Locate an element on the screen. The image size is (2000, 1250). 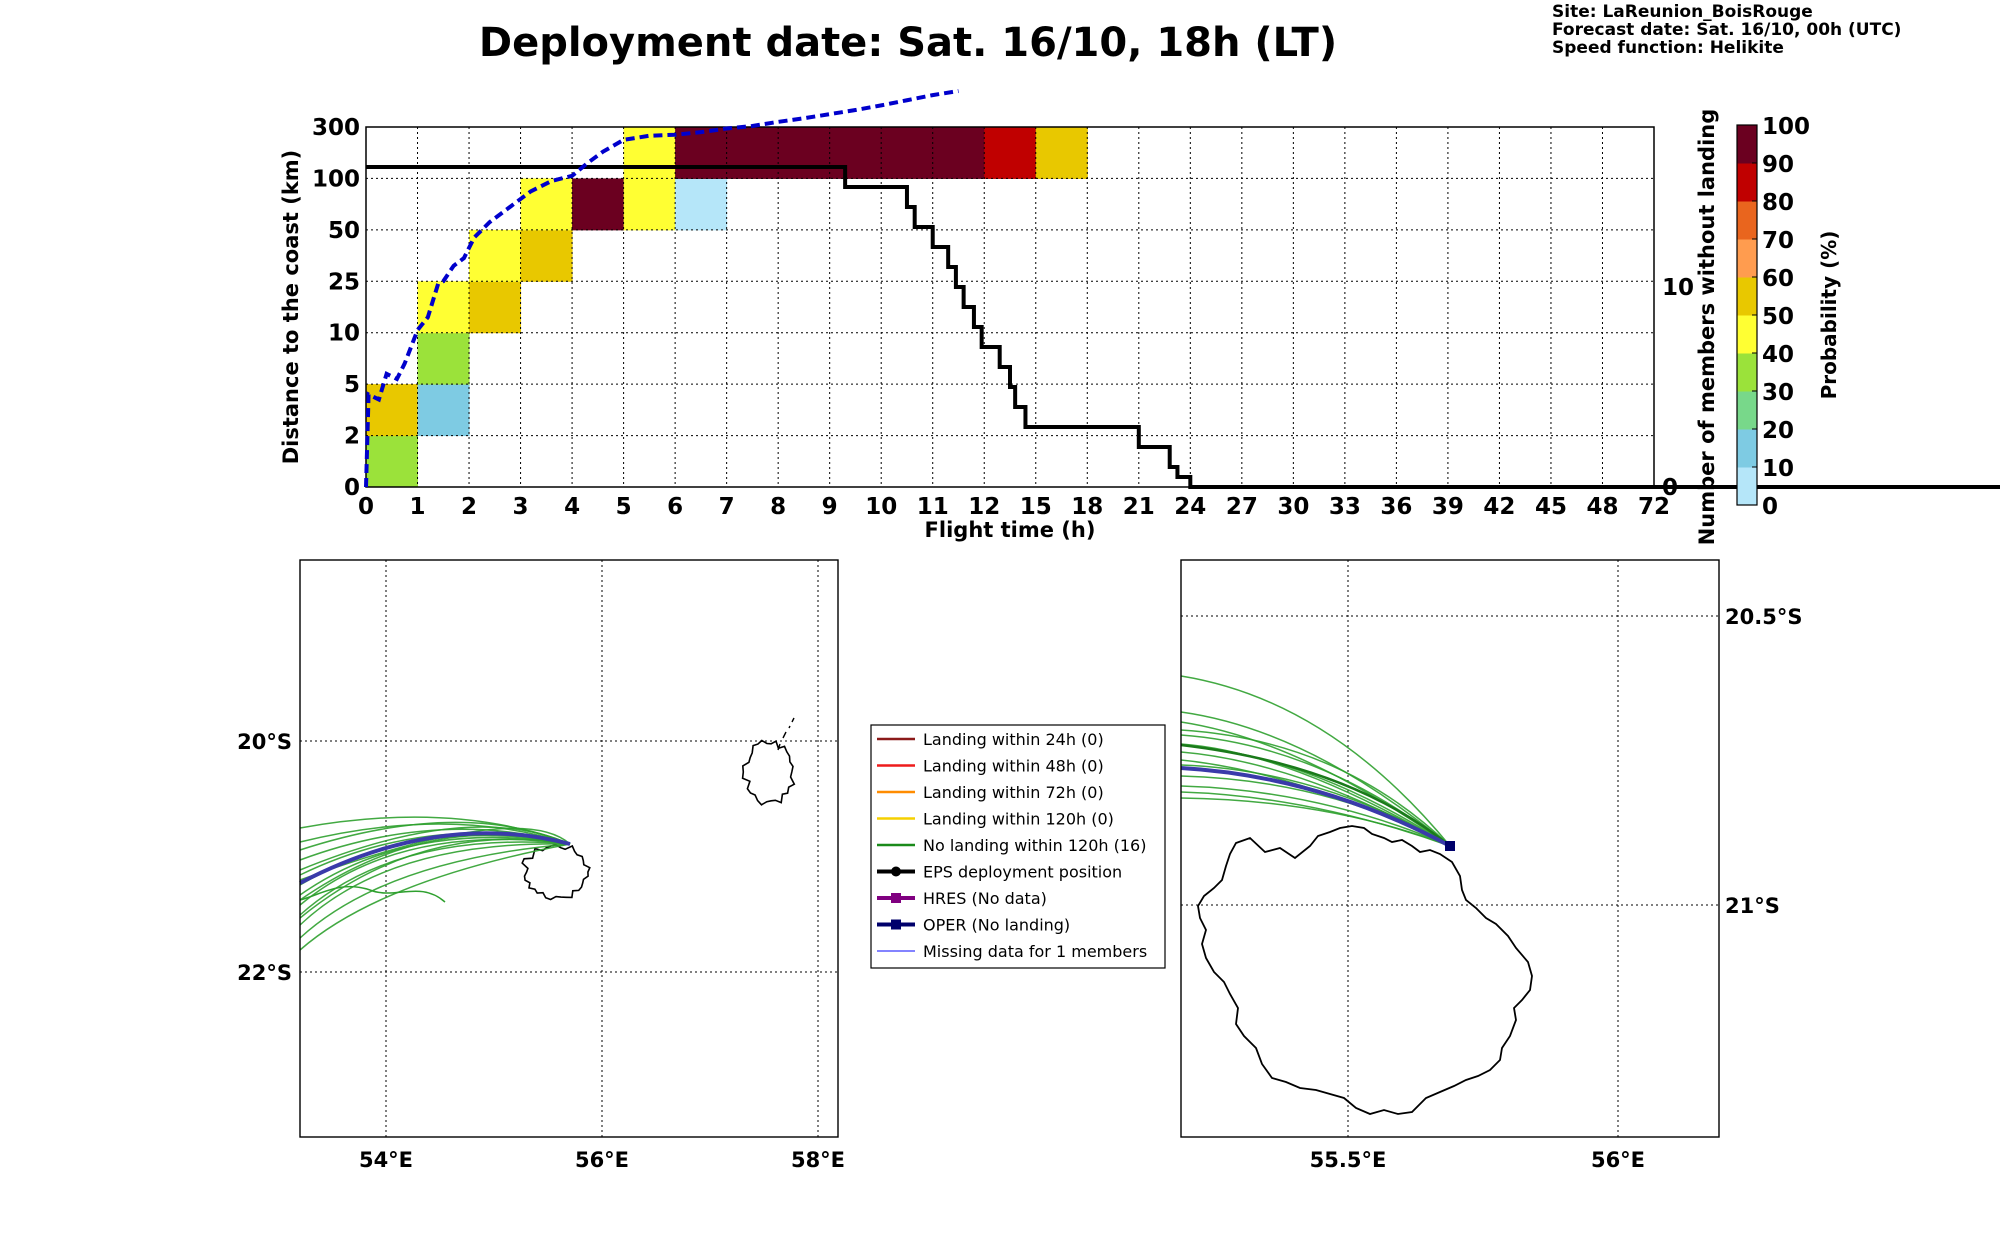
x-axis-label: Flight time (h) is located at coordinates (1010, 530).